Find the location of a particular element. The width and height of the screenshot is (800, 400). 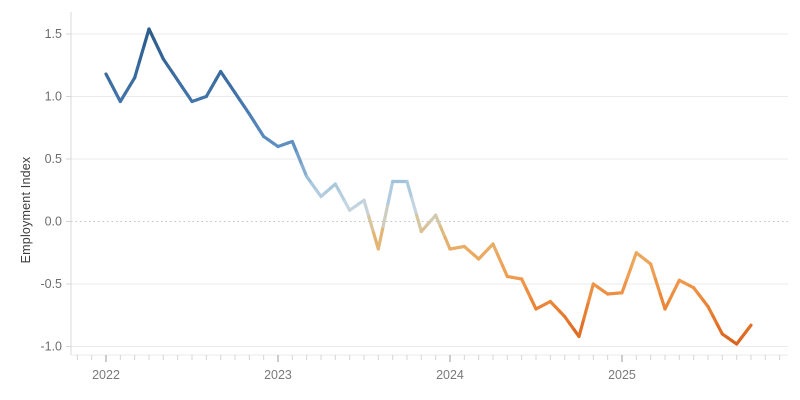

y-tick-label: 0.5 is located at coordinates (53, 159).